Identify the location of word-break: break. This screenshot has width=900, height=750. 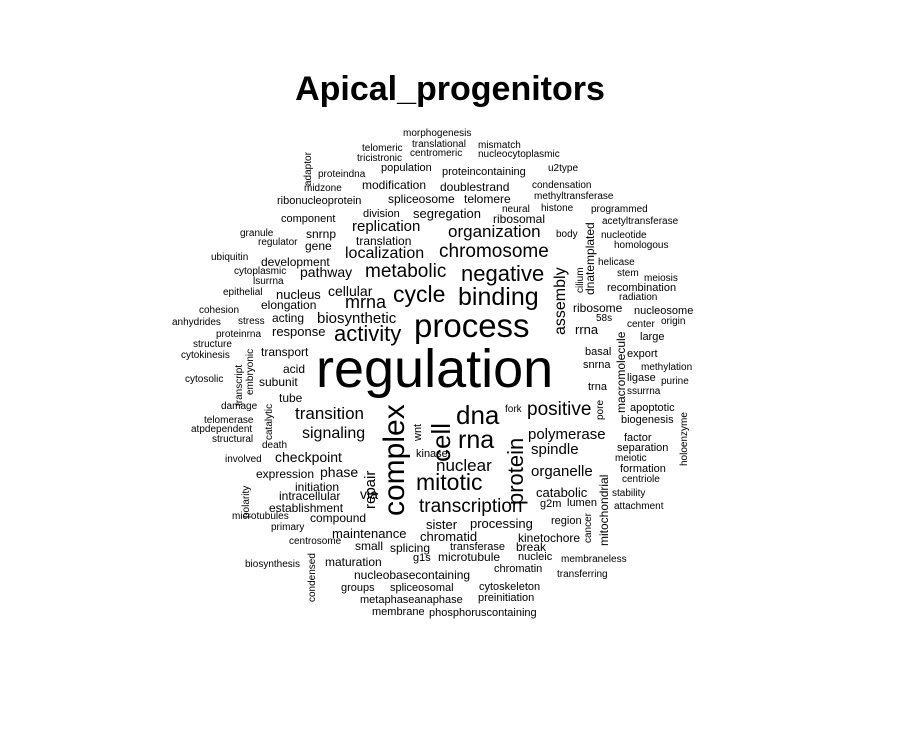
(531, 547).